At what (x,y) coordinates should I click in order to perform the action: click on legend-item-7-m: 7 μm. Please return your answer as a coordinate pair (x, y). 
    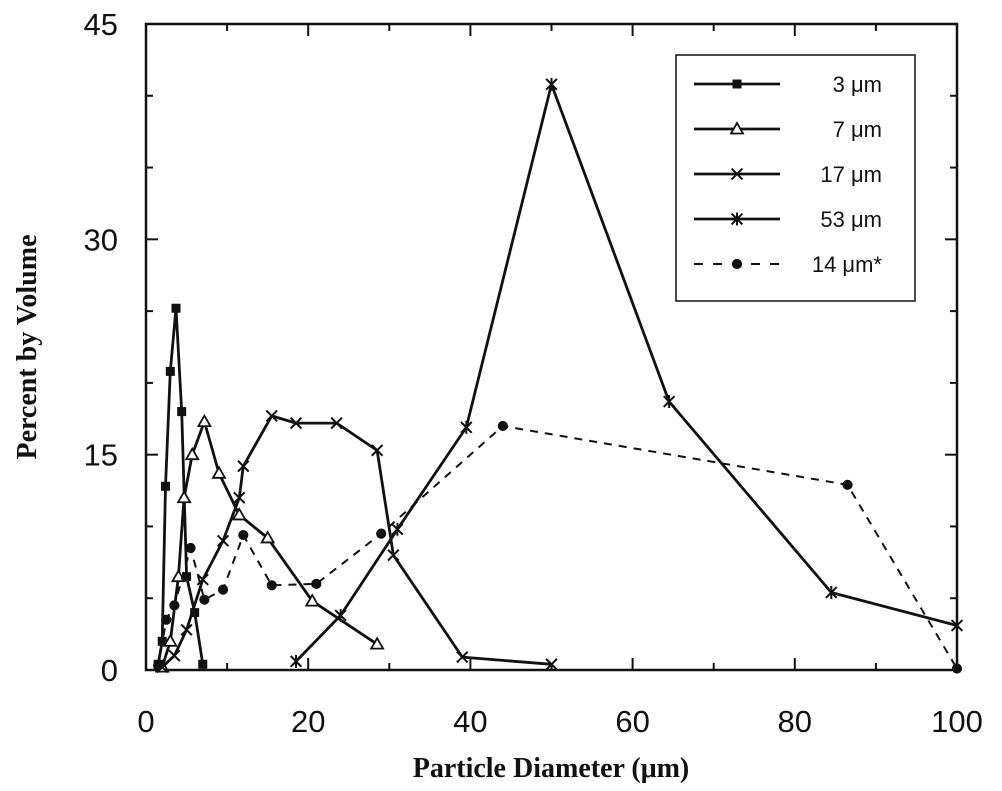
    Looking at the image, I should click on (788, 129).